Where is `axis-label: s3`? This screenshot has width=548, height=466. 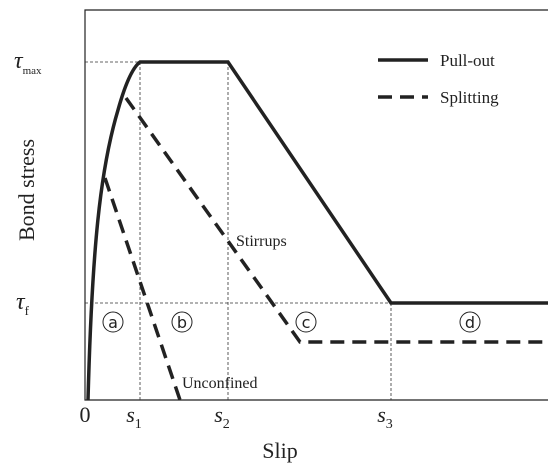 axis-label: s3 is located at coordinates (385, 417).